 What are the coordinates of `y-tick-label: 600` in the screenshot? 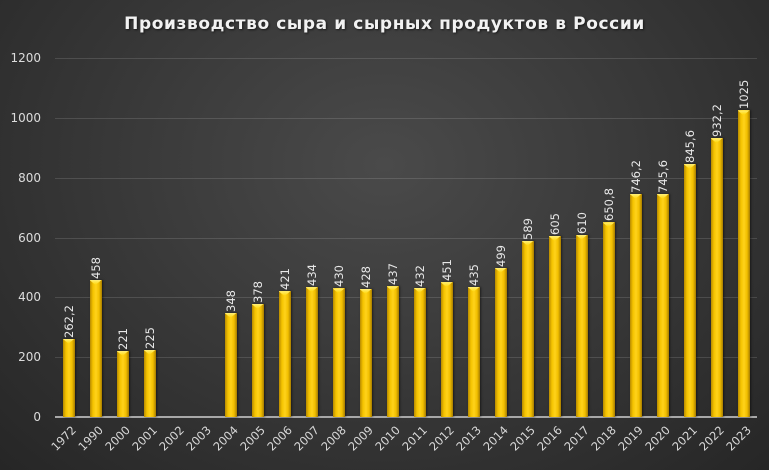 It's located at (29, 237).